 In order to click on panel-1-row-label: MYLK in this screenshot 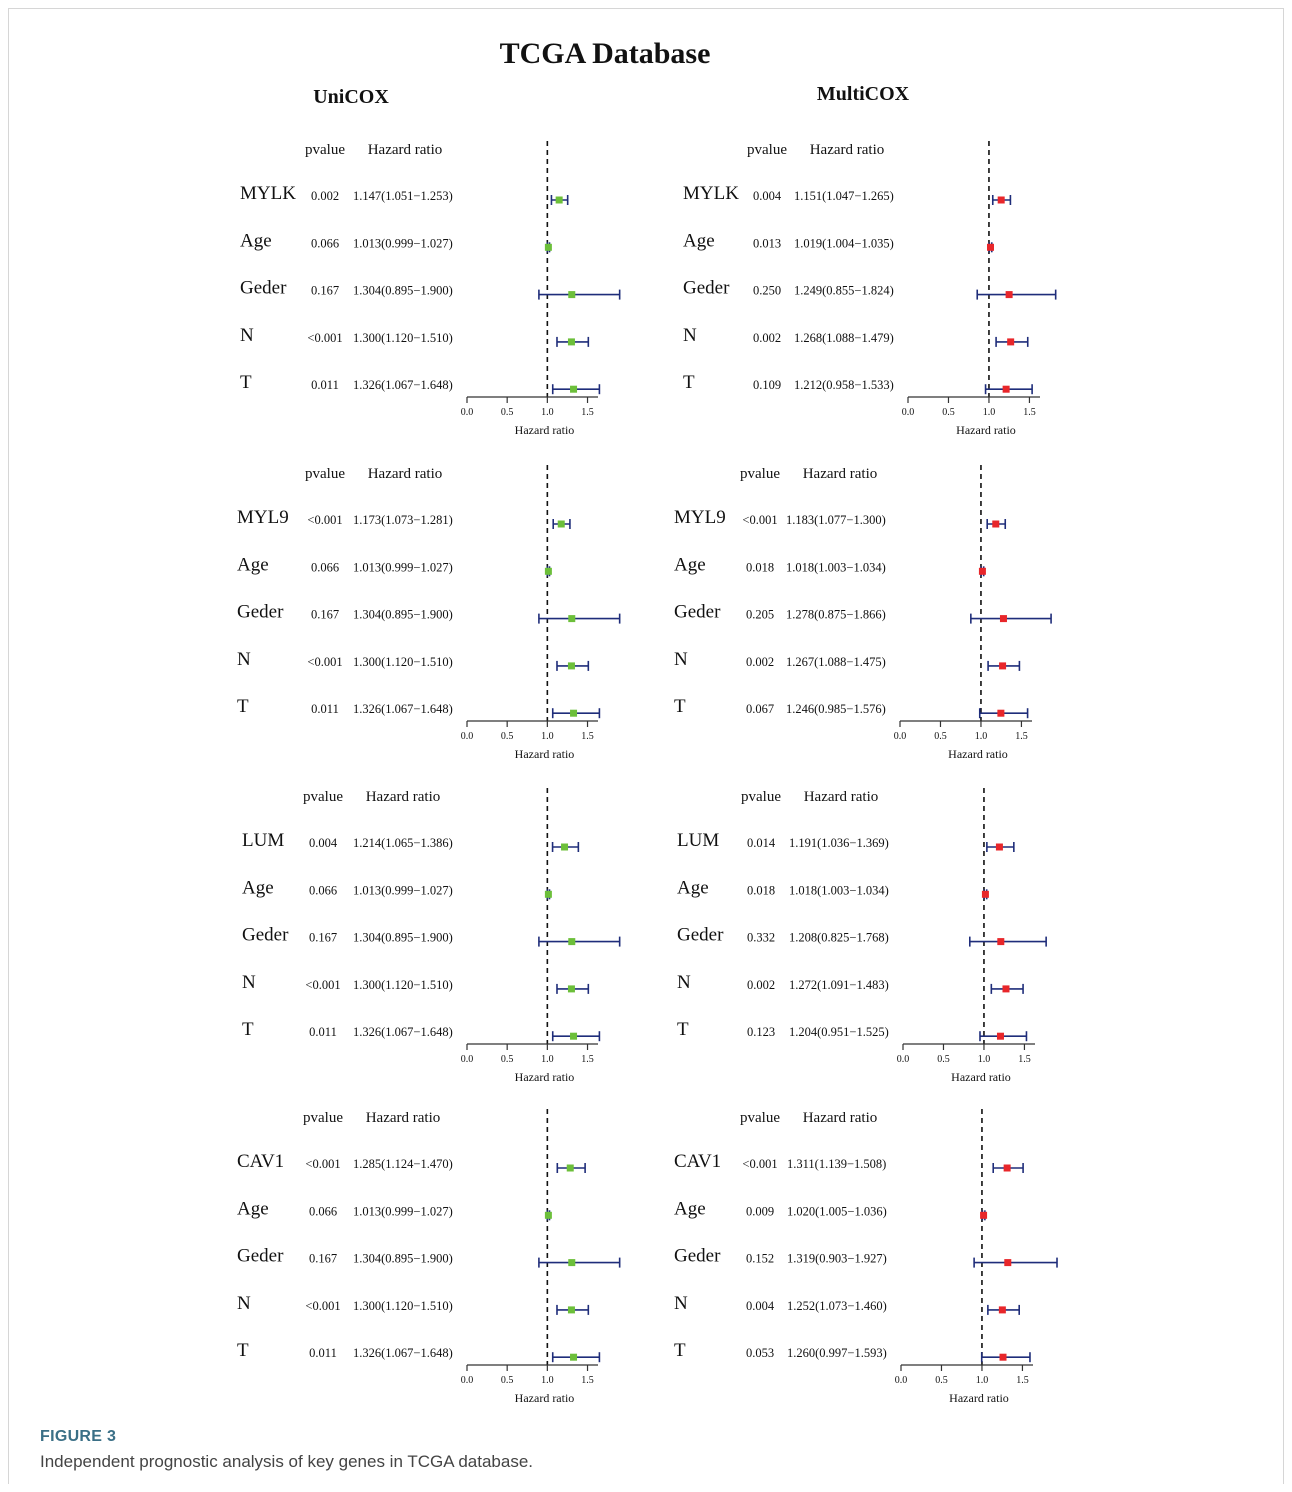, I will do `click(268, 193)`.